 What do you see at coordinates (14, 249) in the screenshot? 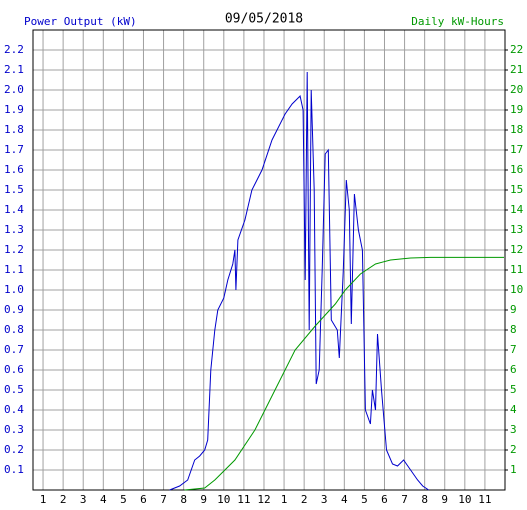
I see `y-tick-label: 1.2` at bounding box center [14, 249].